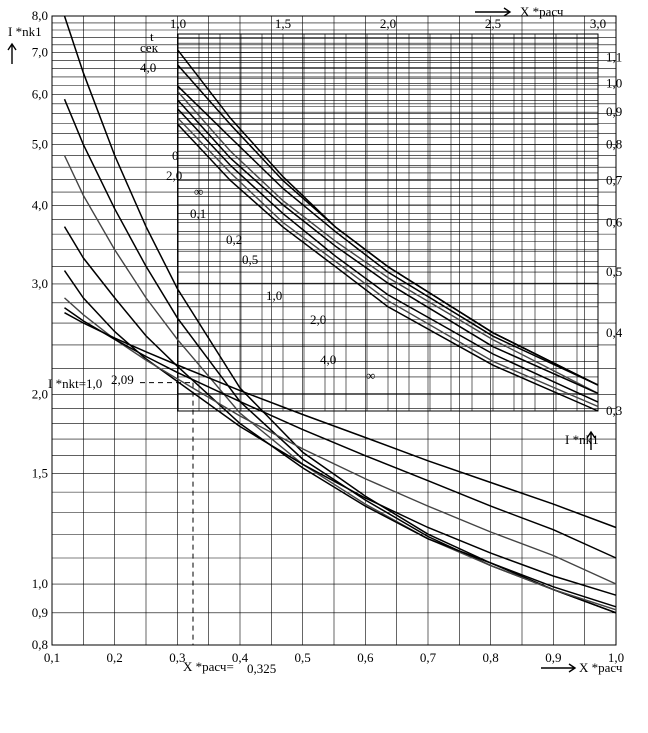 This screenshot has height=733, width=648. What do you see at coordinates (582, 439) in the screenshot?
I see `upper-y-axis-label: I *nk1` at bounding box center [582, 439].